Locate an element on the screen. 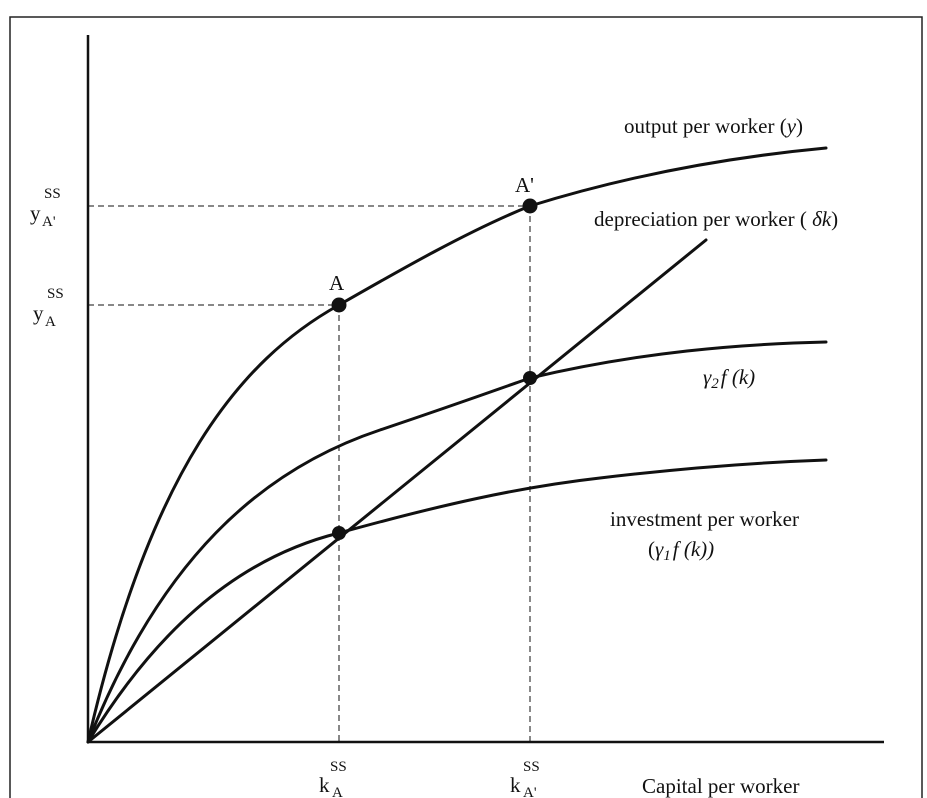 The height and width of the screenshot is (798, 927). gamma2-curve-label: γ2f (k) is located at coordinates (729, 378).